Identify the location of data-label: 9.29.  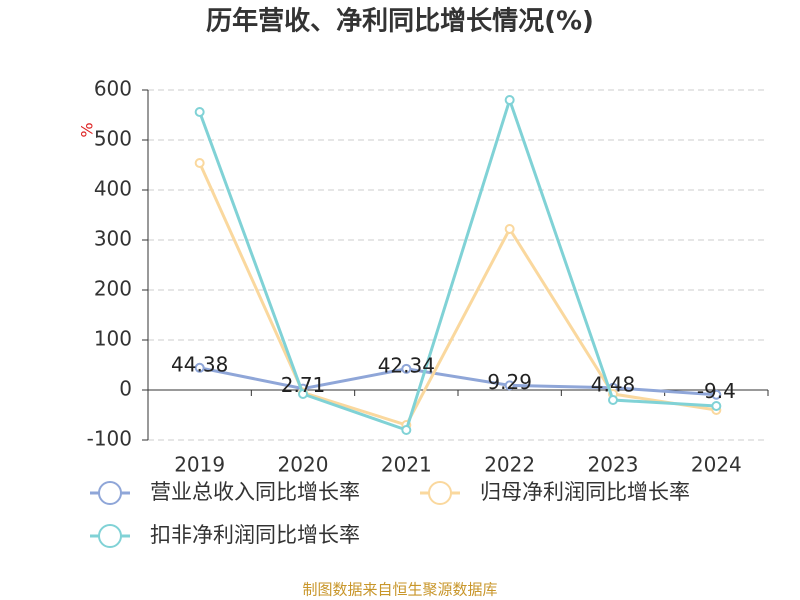
(509, 382).